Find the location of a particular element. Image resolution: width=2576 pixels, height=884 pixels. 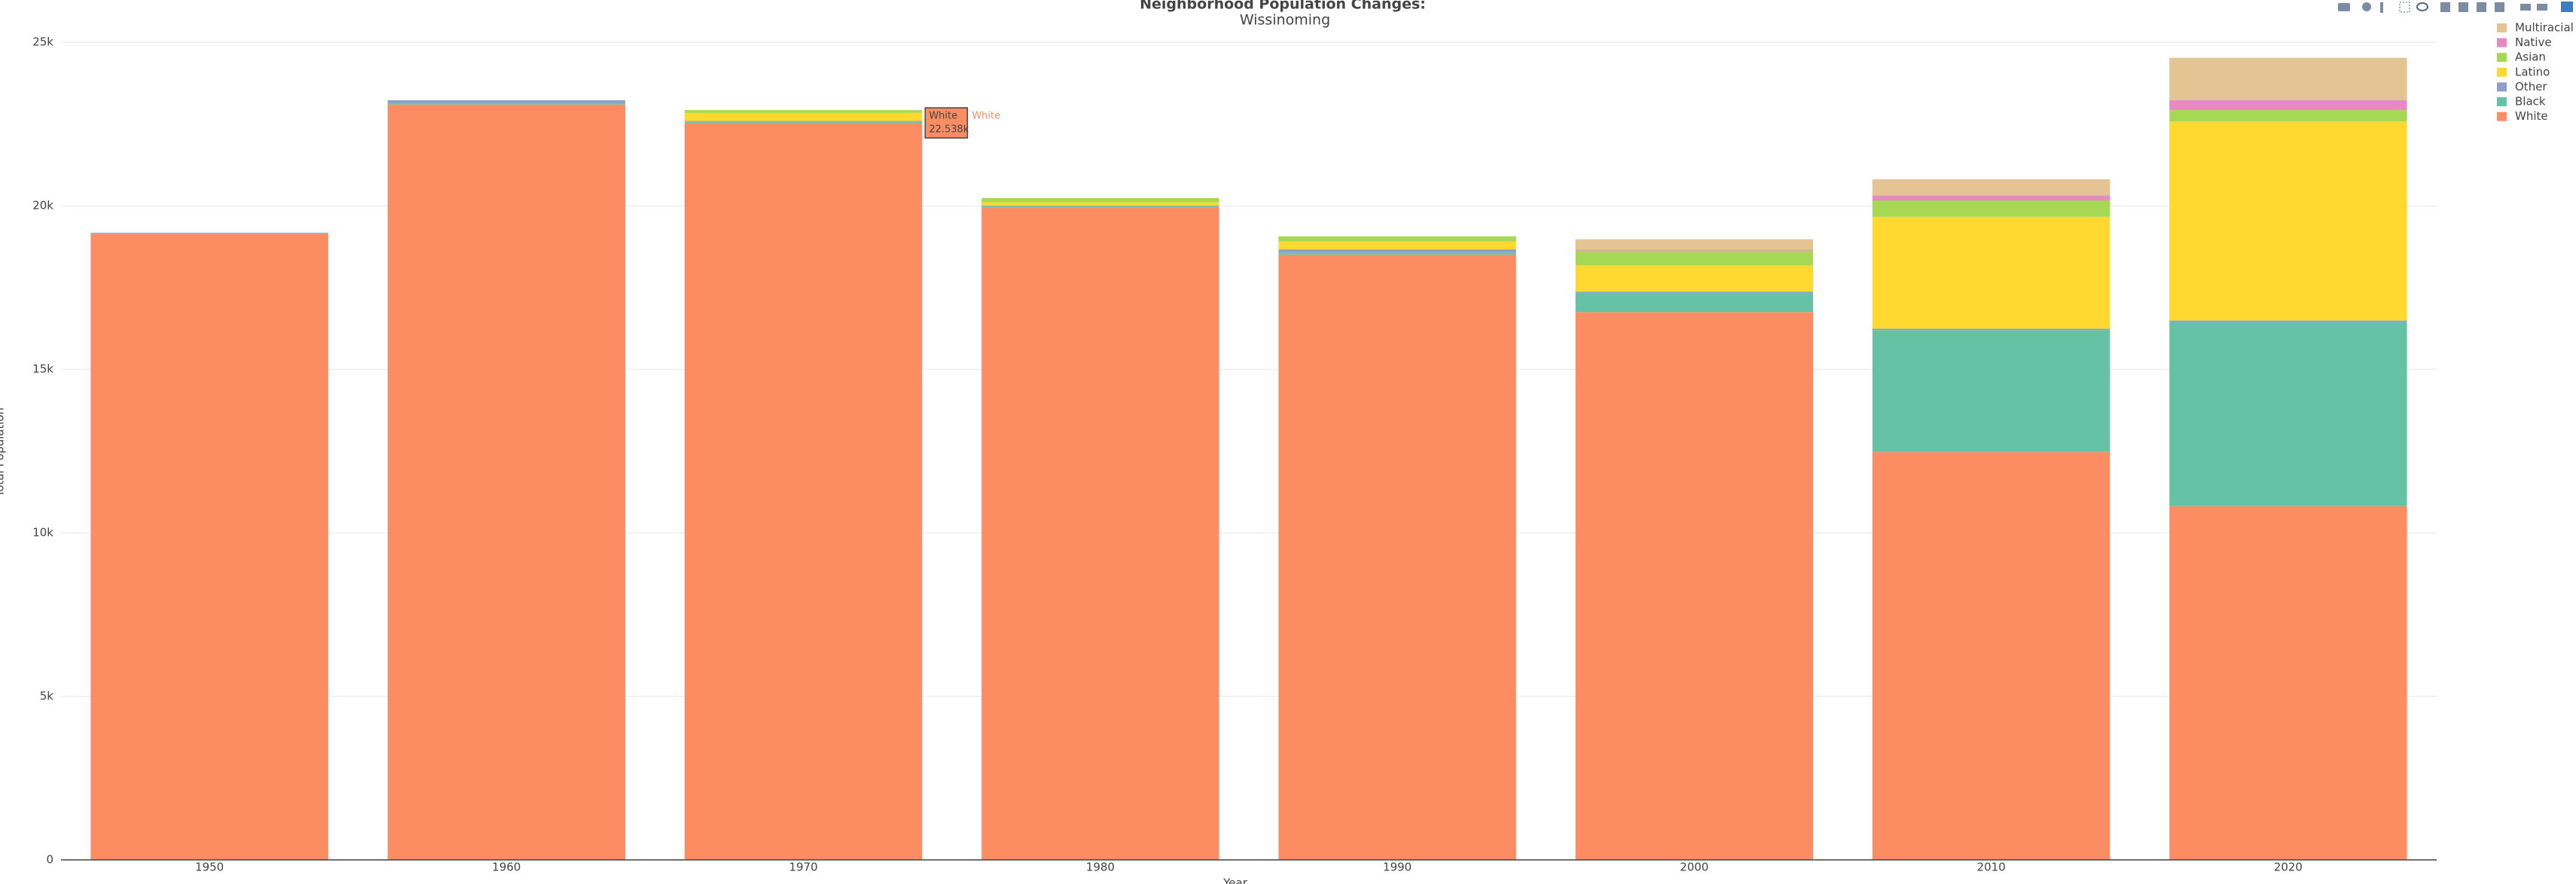

x-tick-label: 1990 is located at coordinates (1398, 868).